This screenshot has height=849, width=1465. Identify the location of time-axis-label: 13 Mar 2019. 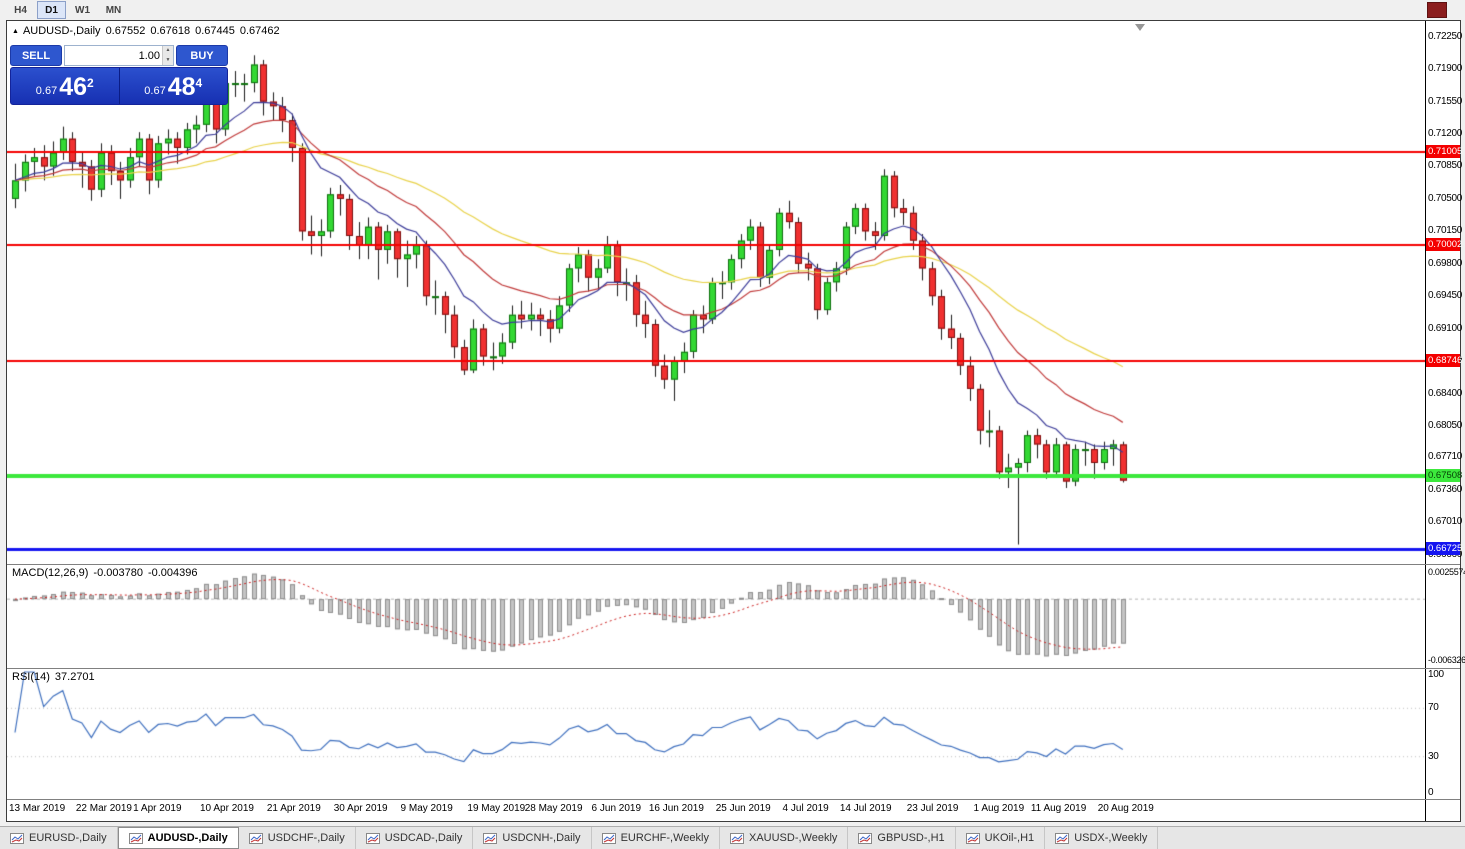
(37, 808).